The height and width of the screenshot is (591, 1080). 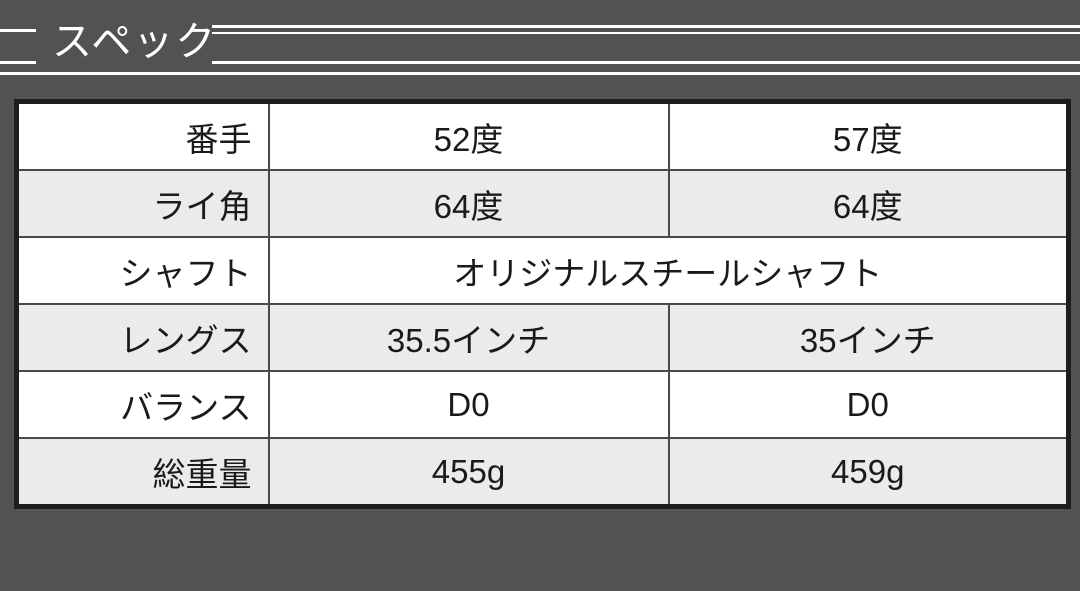 I want to click on header-rule-left-bottom, so click(x=18, y=62).